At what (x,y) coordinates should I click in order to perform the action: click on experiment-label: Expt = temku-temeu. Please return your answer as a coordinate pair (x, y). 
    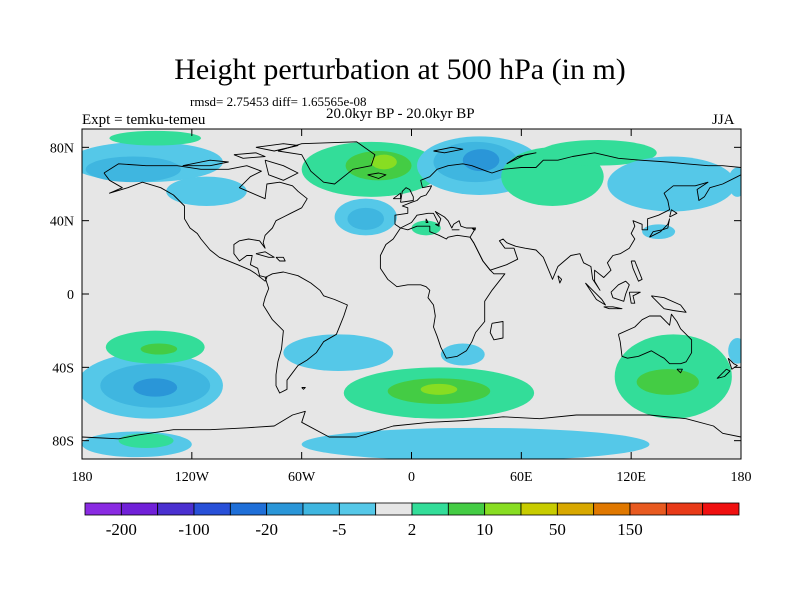
    Looking at the image, I should click on (144, 120).